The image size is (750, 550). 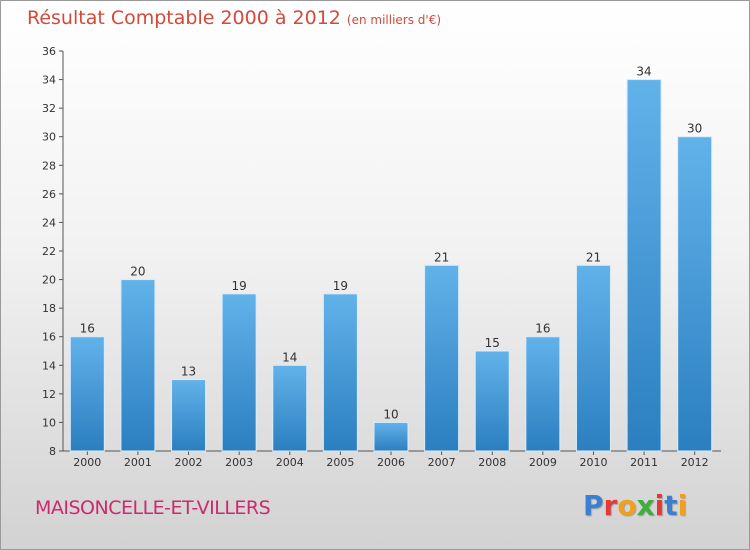 What do you see at coordinates (87, 329) in the screenshot?
I see `value-label-2000: 16` at bounding box center [87, 329].